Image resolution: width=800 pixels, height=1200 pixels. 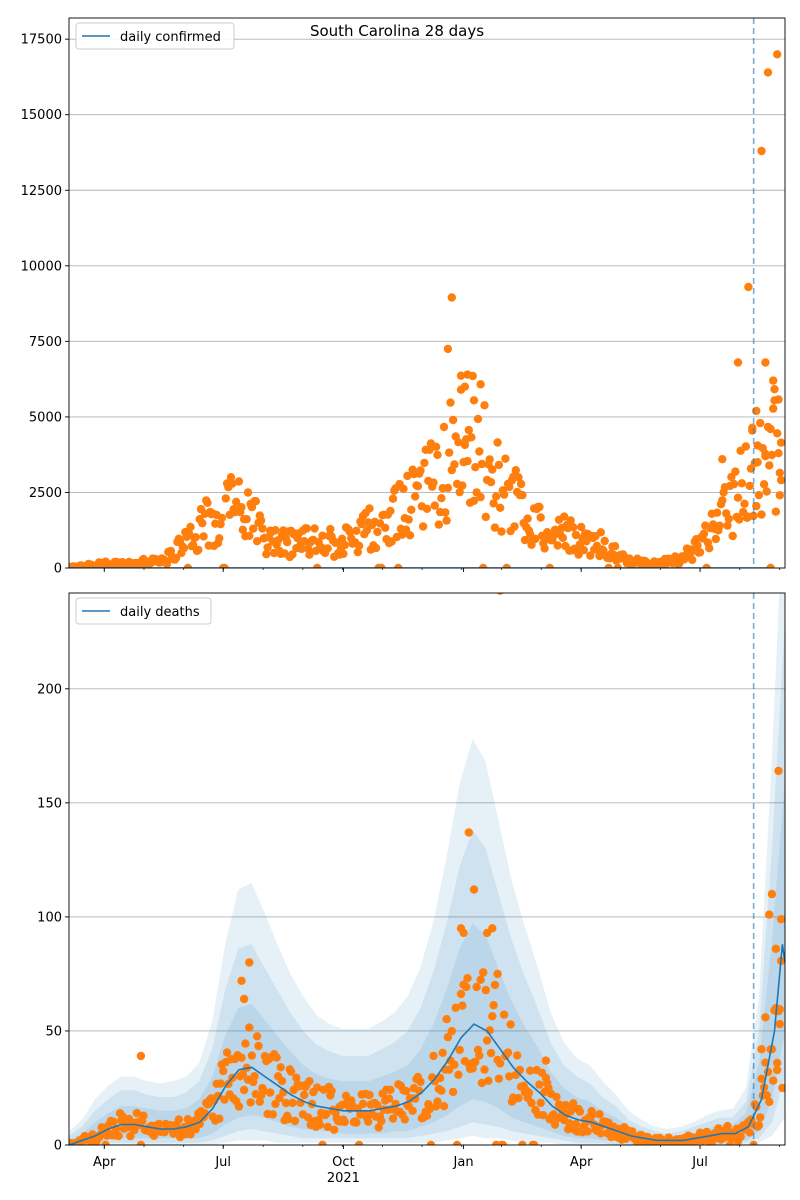 What do you see at coordinates (45, 493) in the screenshot?
I see `y-tick-label: 2500` at bounding box center [45, 493].